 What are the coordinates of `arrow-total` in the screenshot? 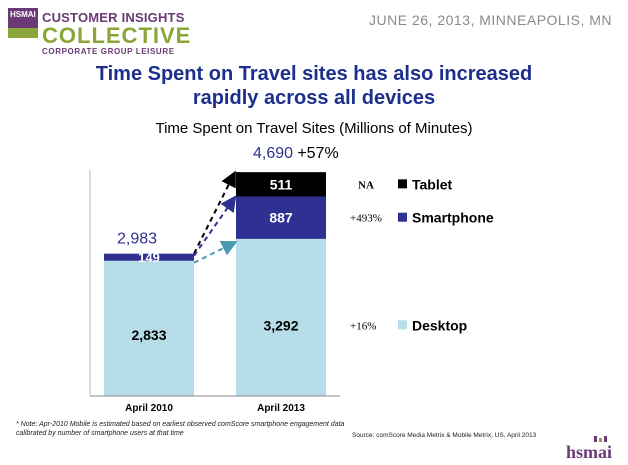 It's located at (214, 212).